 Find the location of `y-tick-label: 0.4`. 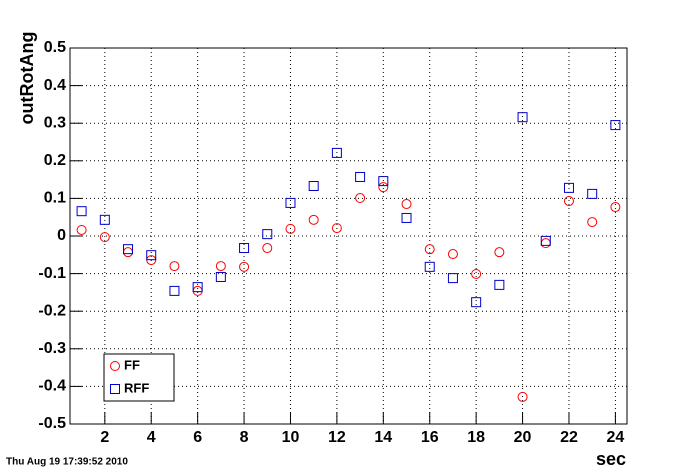

y-tick-label: 0.4 is located at coordinates (55, 85).